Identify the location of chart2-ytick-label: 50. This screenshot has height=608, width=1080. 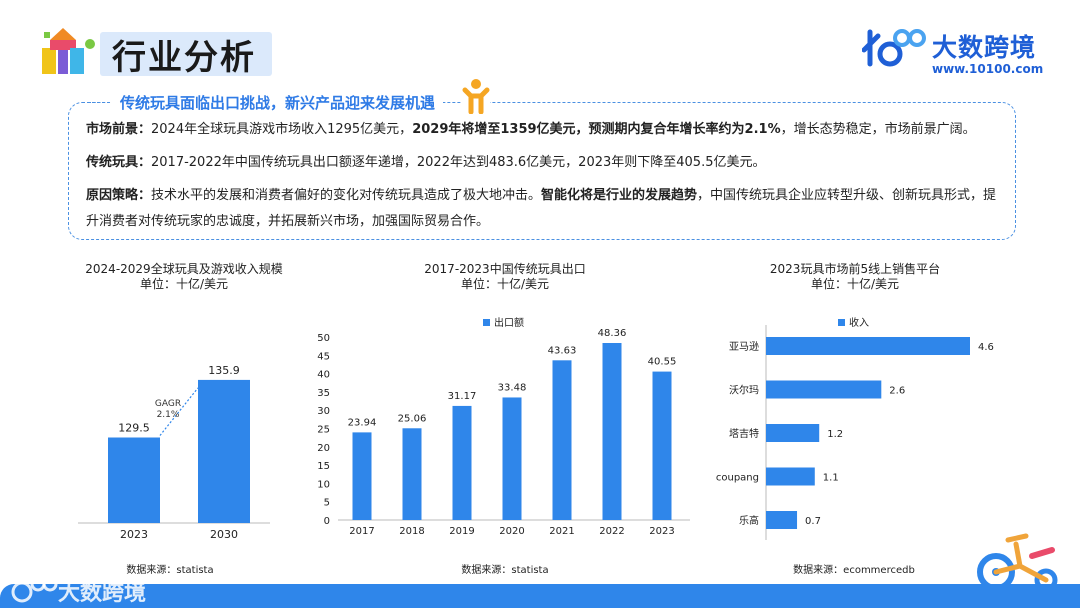
(323, 338).